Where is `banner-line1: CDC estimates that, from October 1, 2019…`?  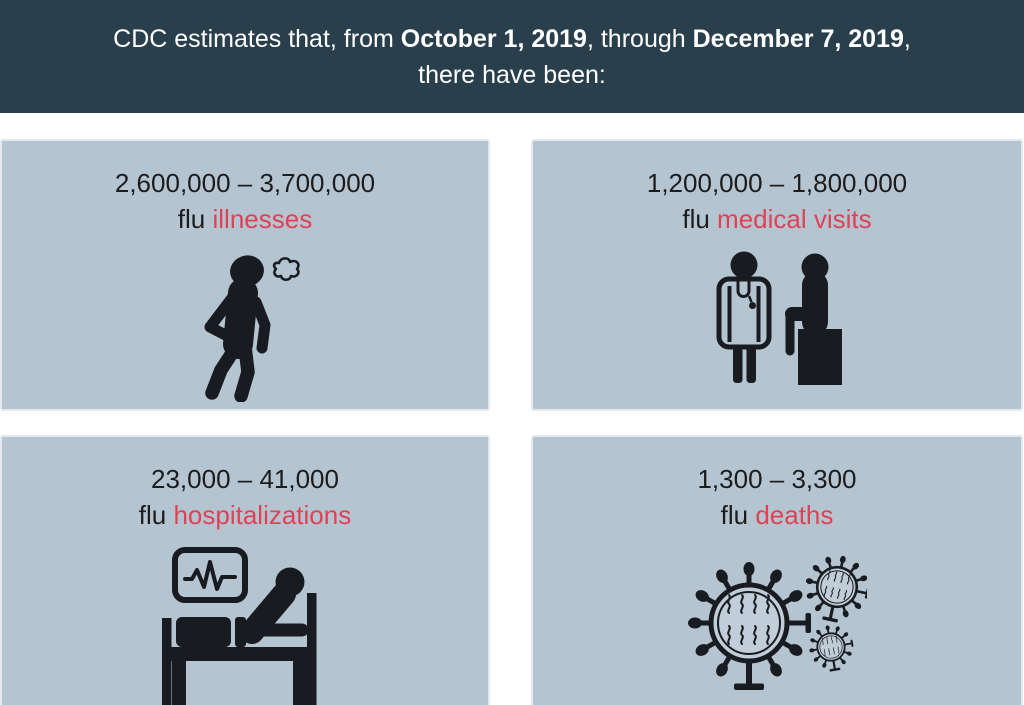 banner-line1: CDC estimates that, from October 1, 2019… is located at coordinates (512, 39).